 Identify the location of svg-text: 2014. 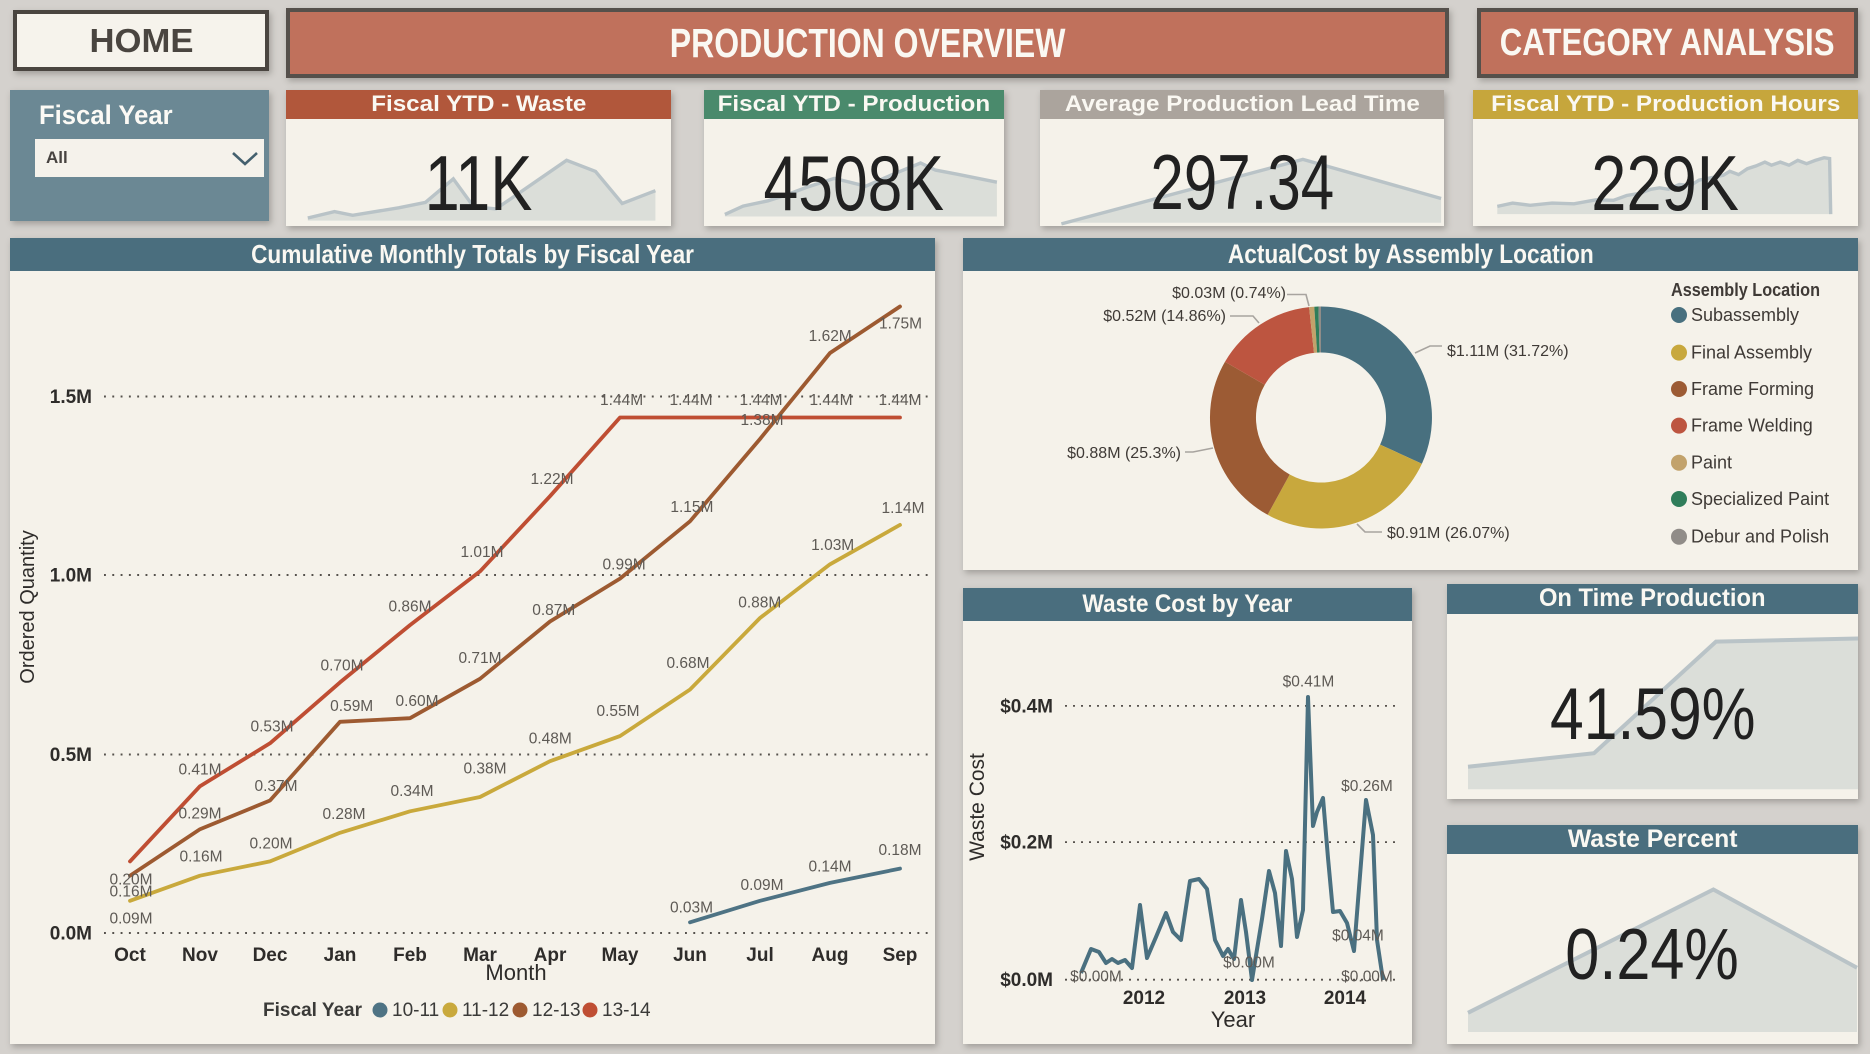
(1345, 998).